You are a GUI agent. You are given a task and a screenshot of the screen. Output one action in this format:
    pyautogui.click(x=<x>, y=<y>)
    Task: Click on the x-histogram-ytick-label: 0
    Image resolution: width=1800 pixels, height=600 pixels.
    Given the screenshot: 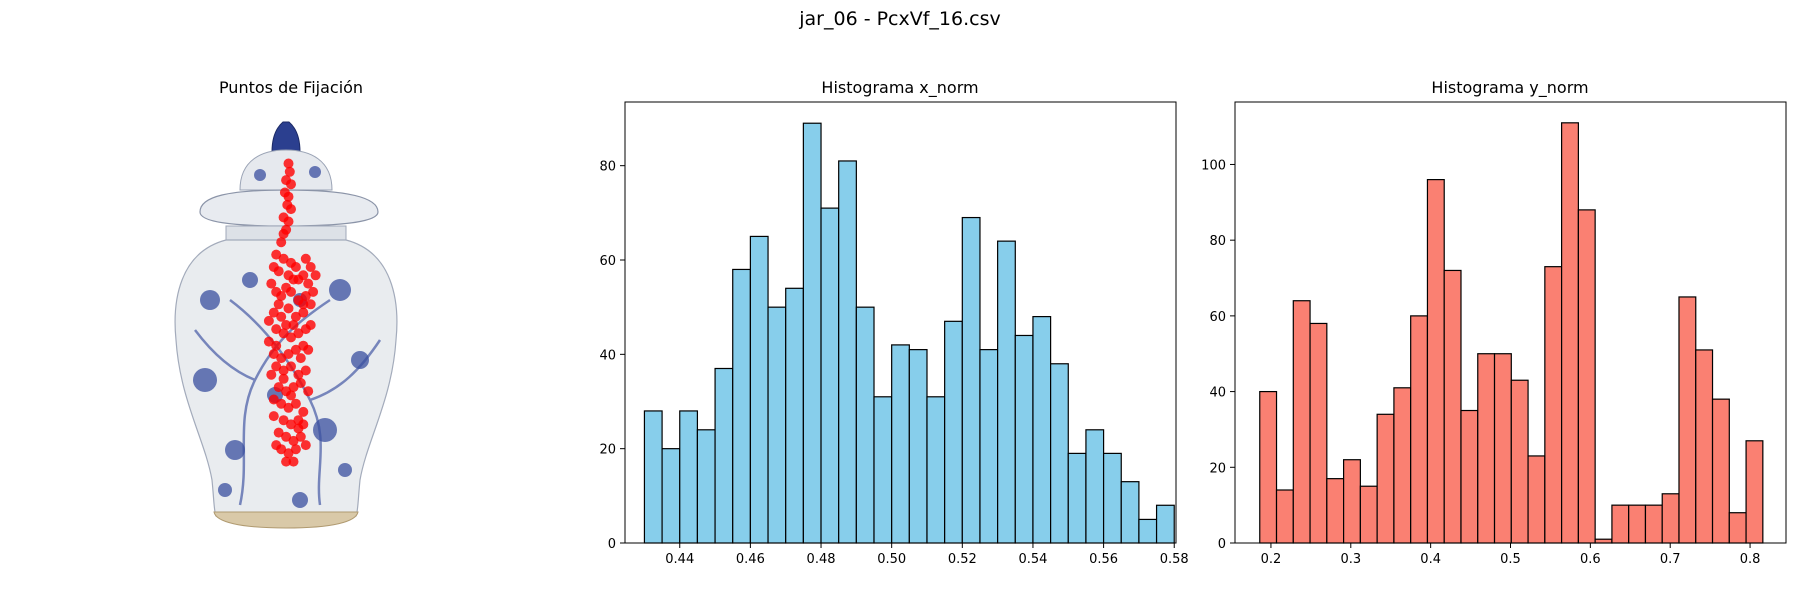 What is the action you would take?
    pyautogui.click(x=612, y=544)
    